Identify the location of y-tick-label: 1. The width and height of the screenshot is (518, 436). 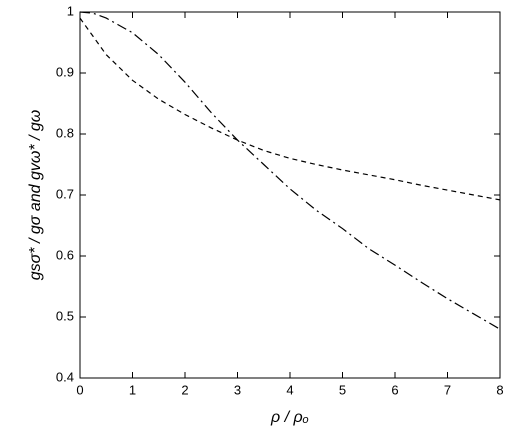
(70, 10).